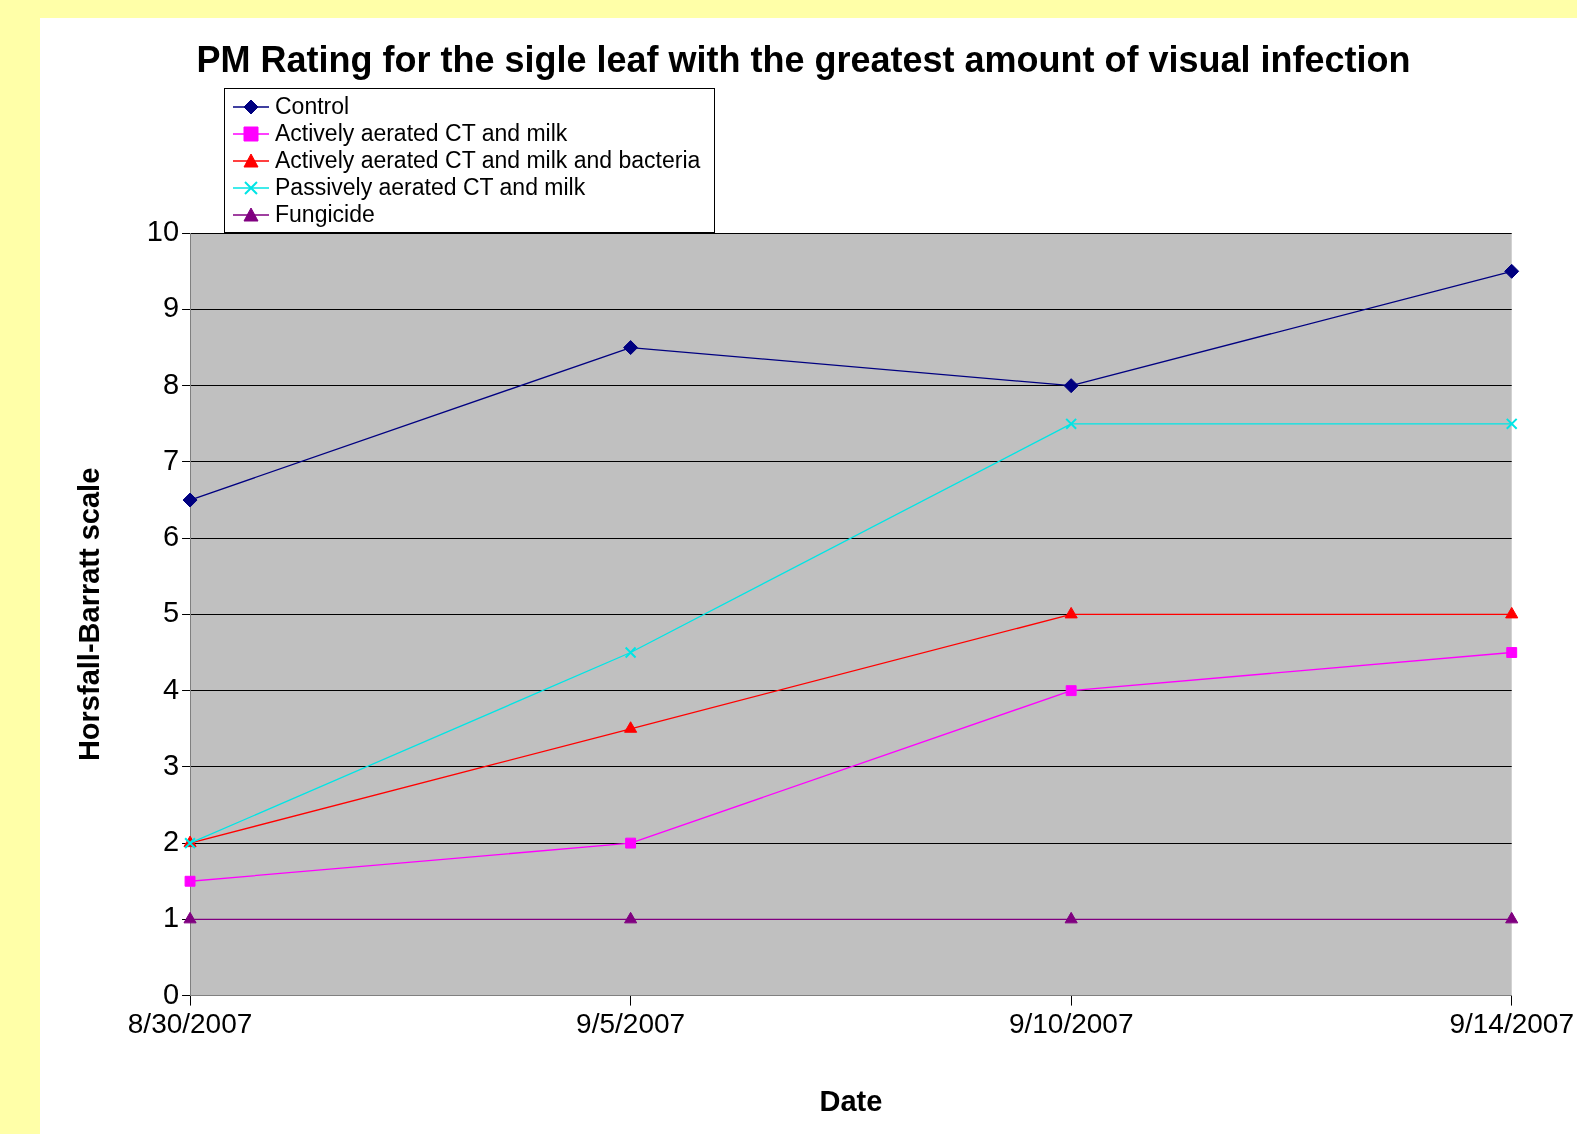  Describe the element at coordinates (190, 1024) in the screenshot. I see `x-tick-label: 8/30/2007` at that location.